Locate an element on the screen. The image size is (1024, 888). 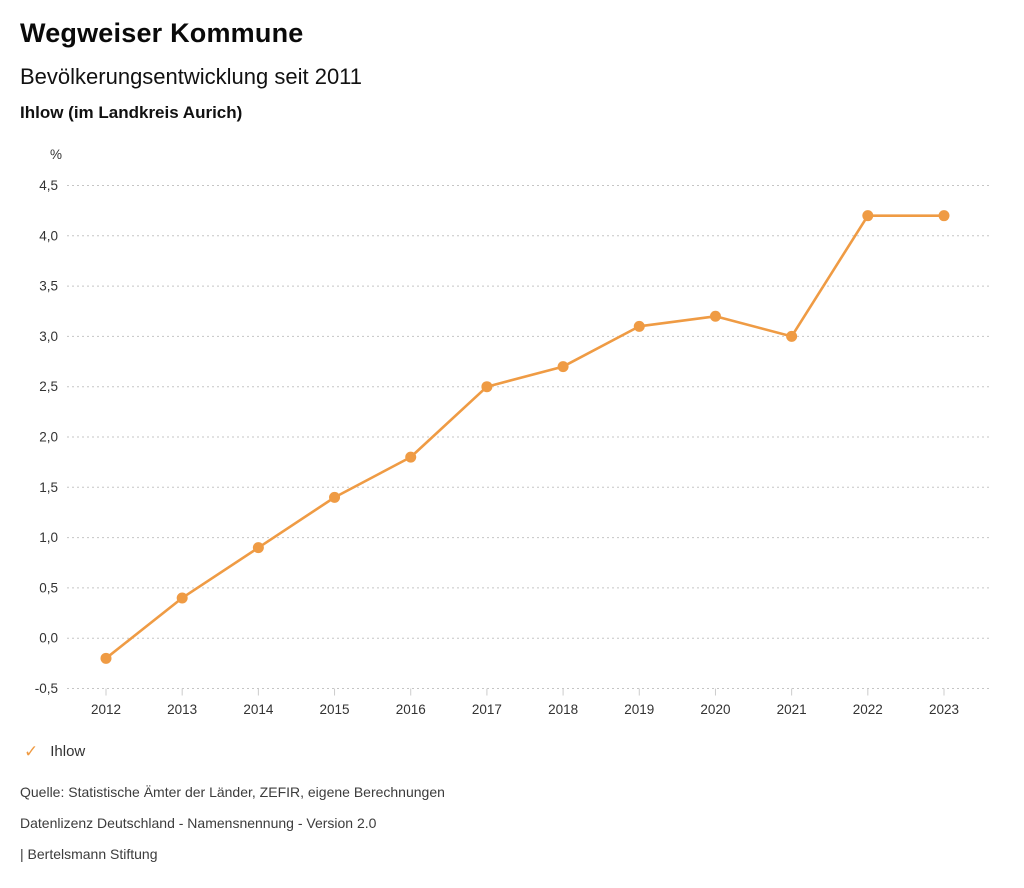
x-axis-tick-label: 2017 is located at coordinates (487, 709).